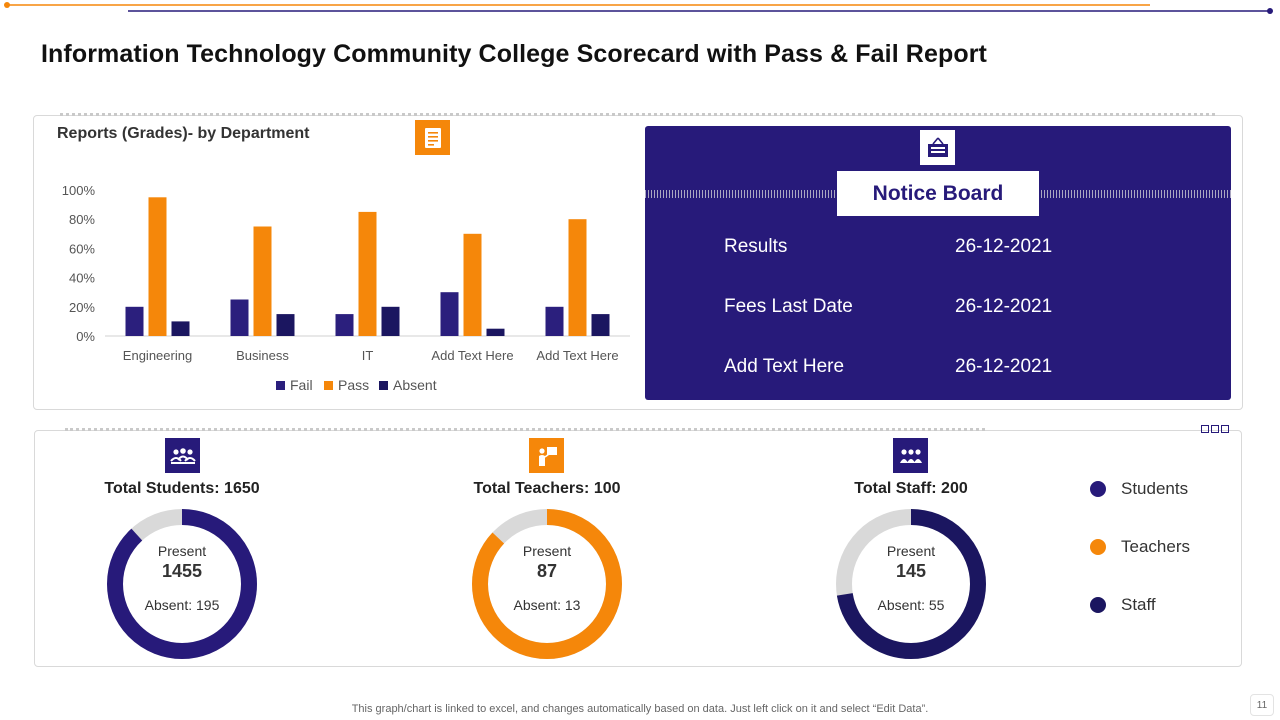 Image resolution: width=1280 pixels, height=720 pixels. What do you see at coordinates (756, 246) in the screenshot?
I see `notice-row-label: Results` at bounding box center [756, 246].